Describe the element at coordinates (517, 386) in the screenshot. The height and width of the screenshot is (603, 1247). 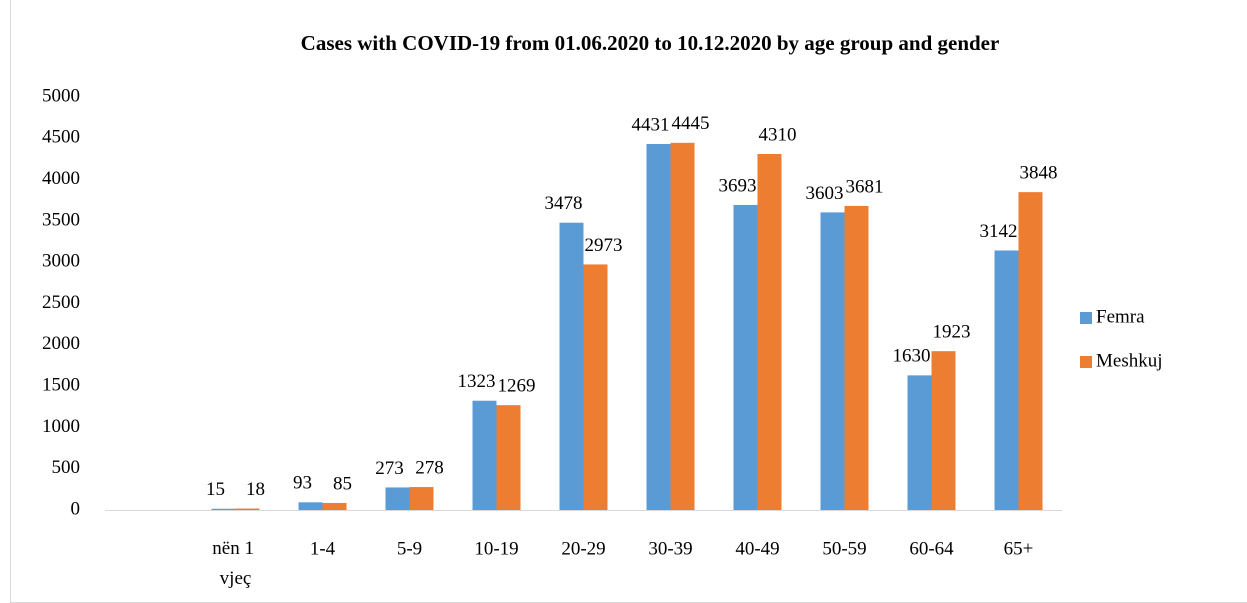
I see `data-label: 1269` at that location.